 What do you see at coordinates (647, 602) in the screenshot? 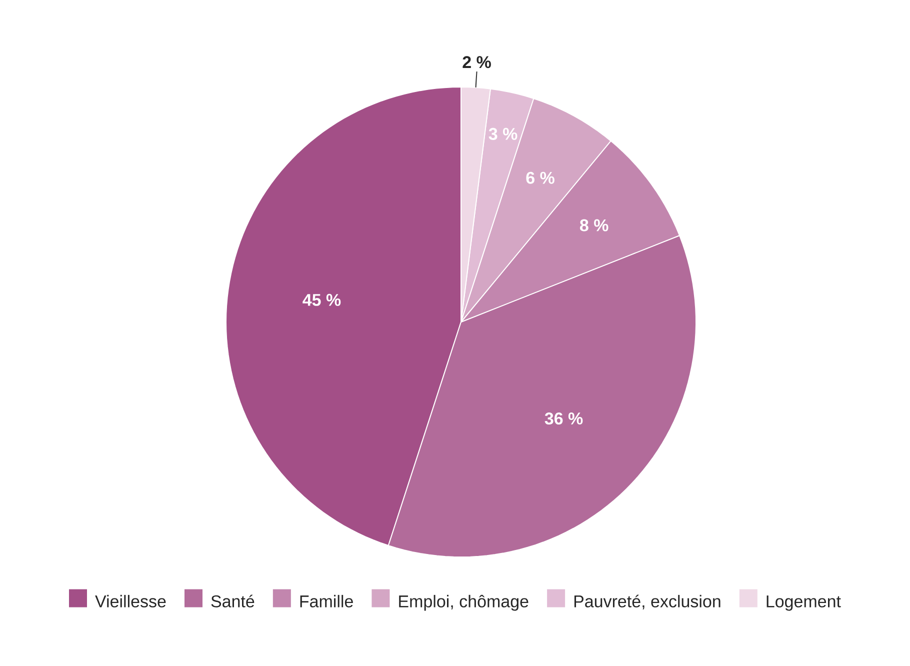
I see `legend-label: Pauvreté, exclusion` at bounding box center [647, 602].